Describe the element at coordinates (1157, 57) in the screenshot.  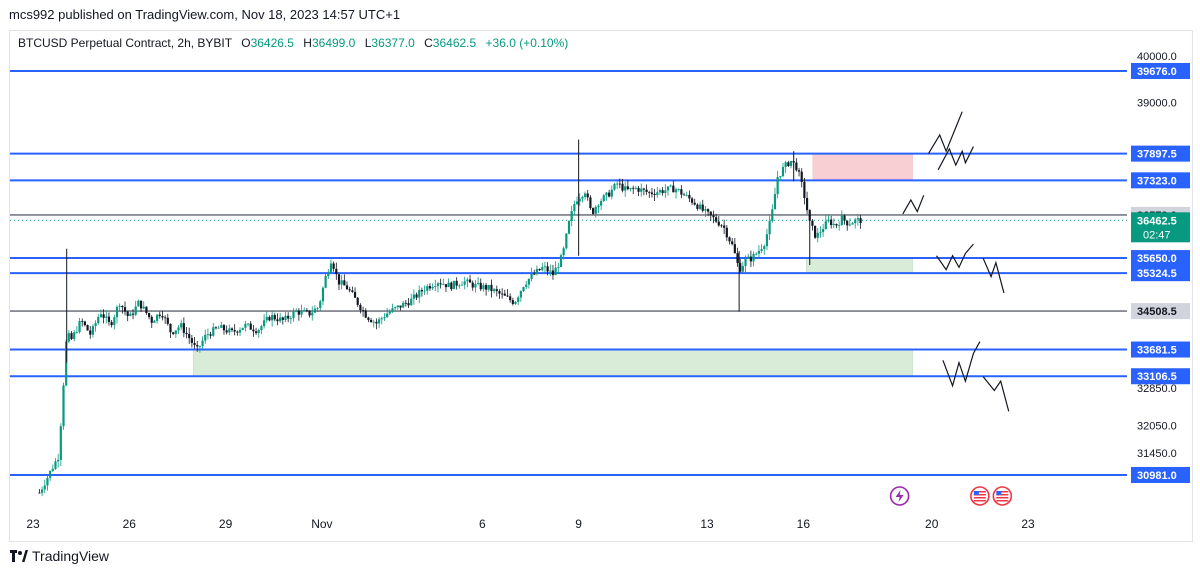
I see `y-tick-label-0: 40000.0` at that location.